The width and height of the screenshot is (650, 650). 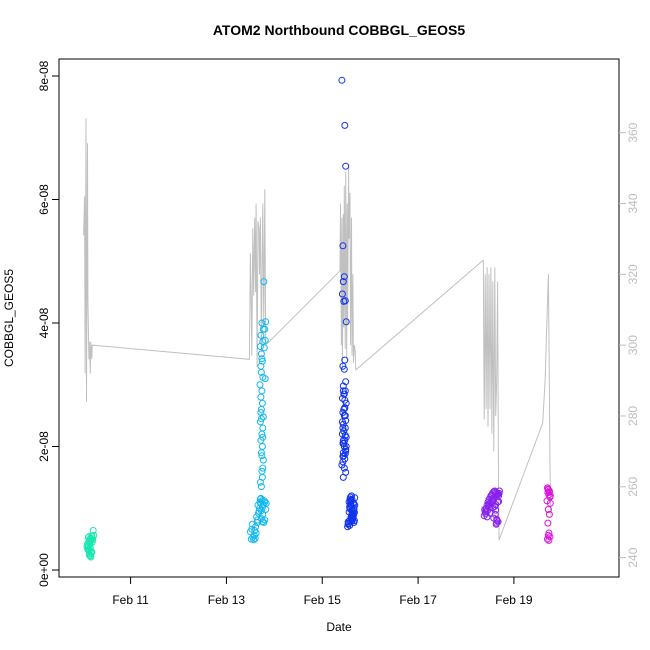 I want to click on x-tick-label: Feb 15, so click(x=323, y=600).